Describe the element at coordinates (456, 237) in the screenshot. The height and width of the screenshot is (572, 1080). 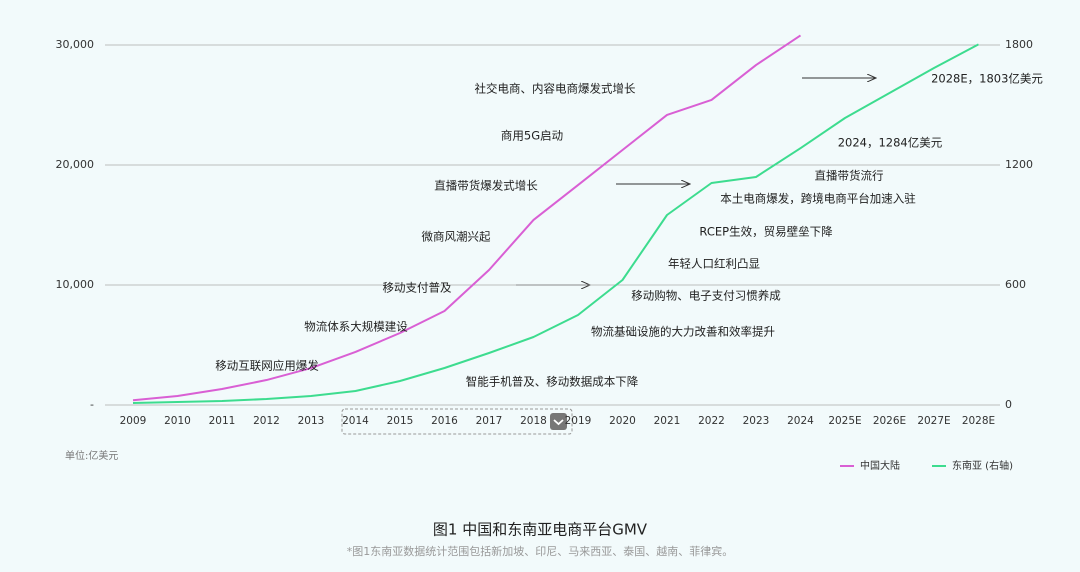
I see `annotation: 微商风潮兴起` at that location.